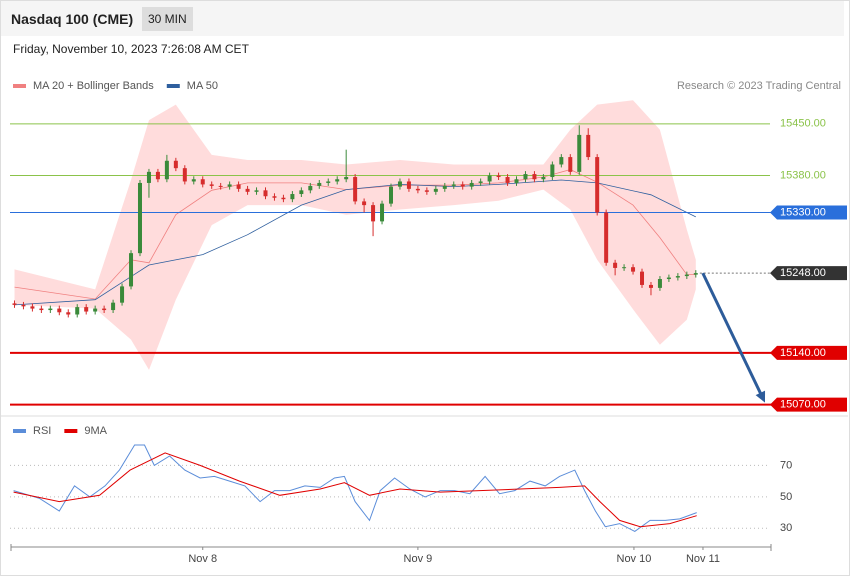 The height and width of the screenshot is (576, 850). Describe the element at coordinates (95, 431) in the screenshot. I see `legend-label: 9MA` at that location.